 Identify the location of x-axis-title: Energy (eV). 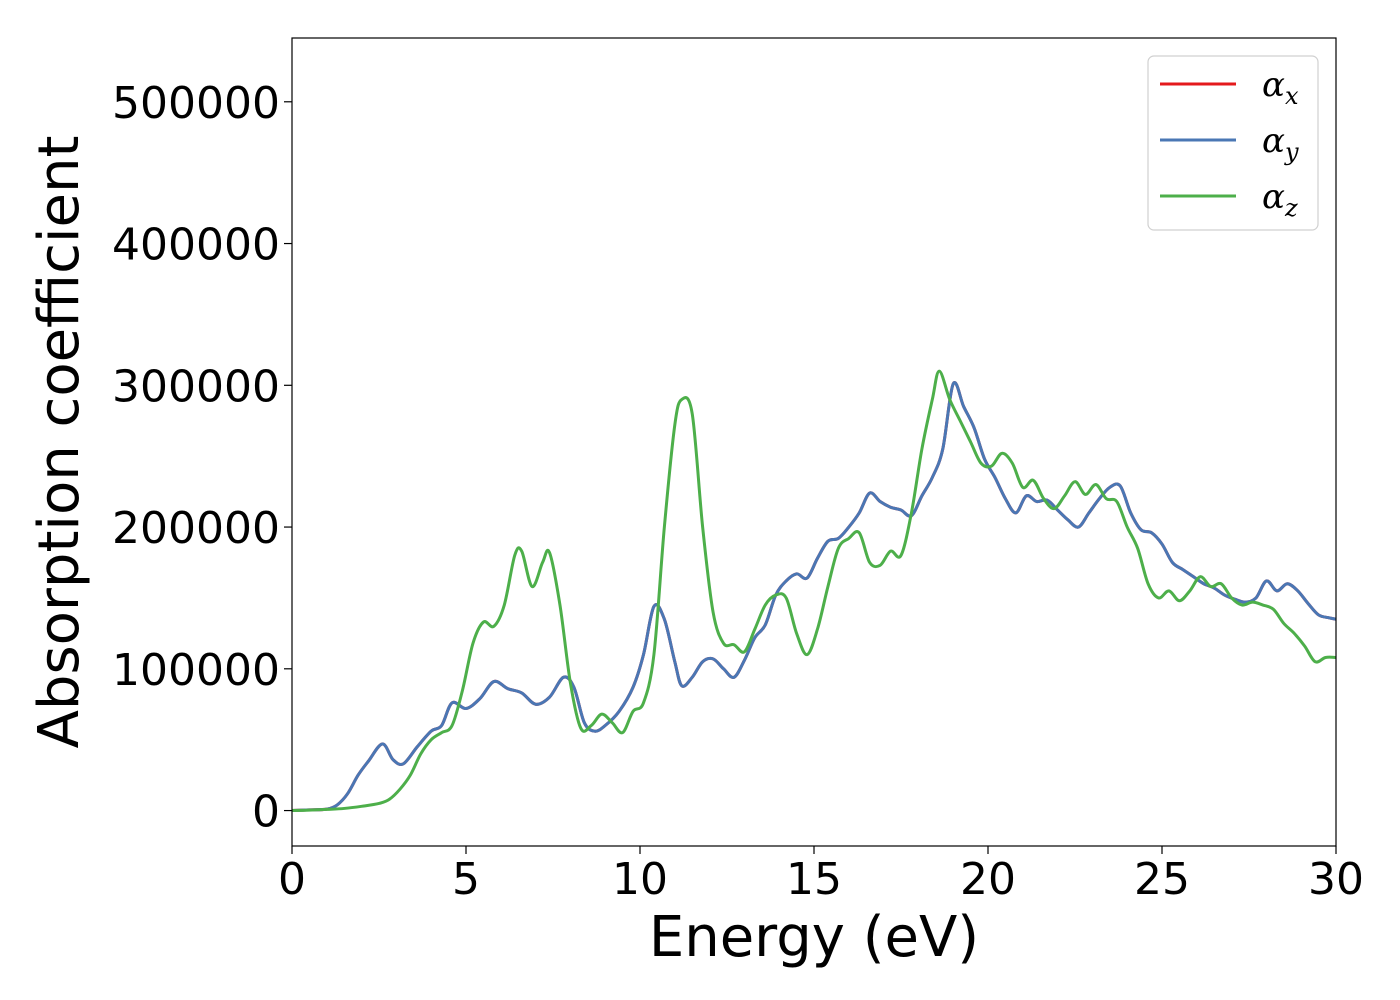
(814, 937).